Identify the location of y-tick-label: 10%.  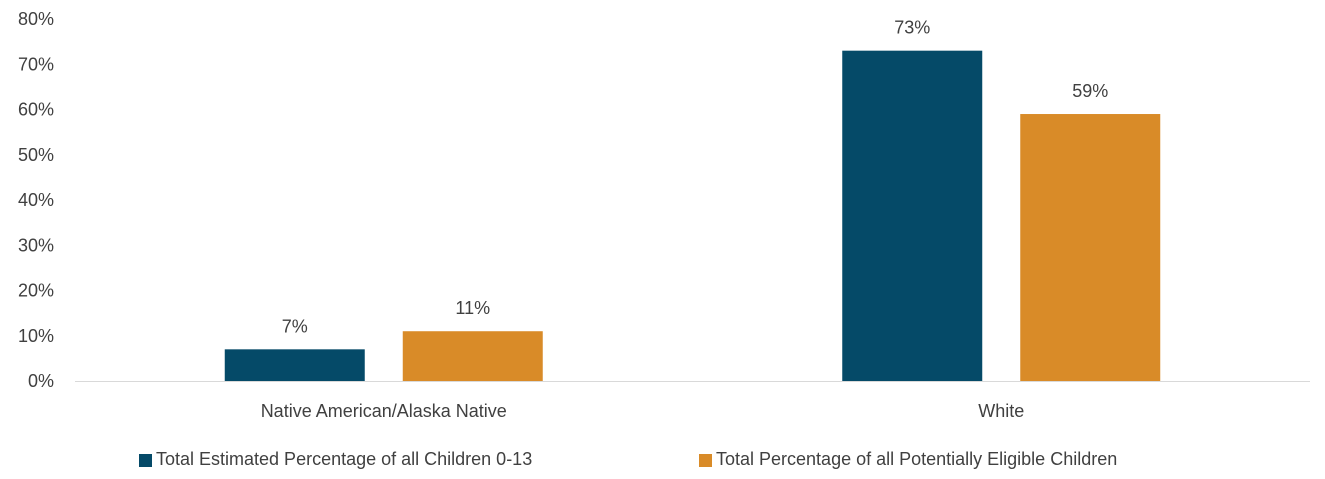
(36, 336).